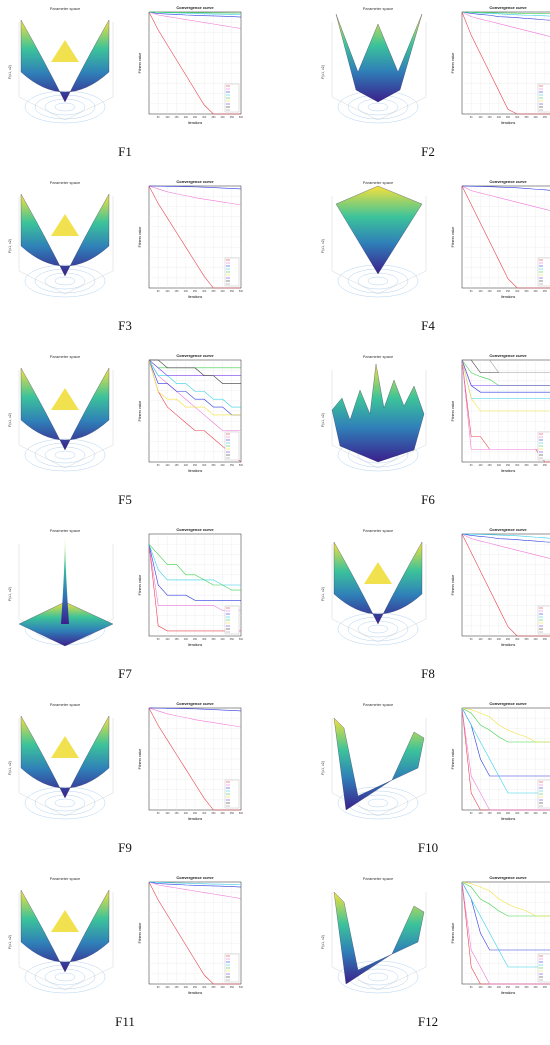 This screenshot has height=1045, width=550. I want to click on panel-label: F3, so click(125, 325).